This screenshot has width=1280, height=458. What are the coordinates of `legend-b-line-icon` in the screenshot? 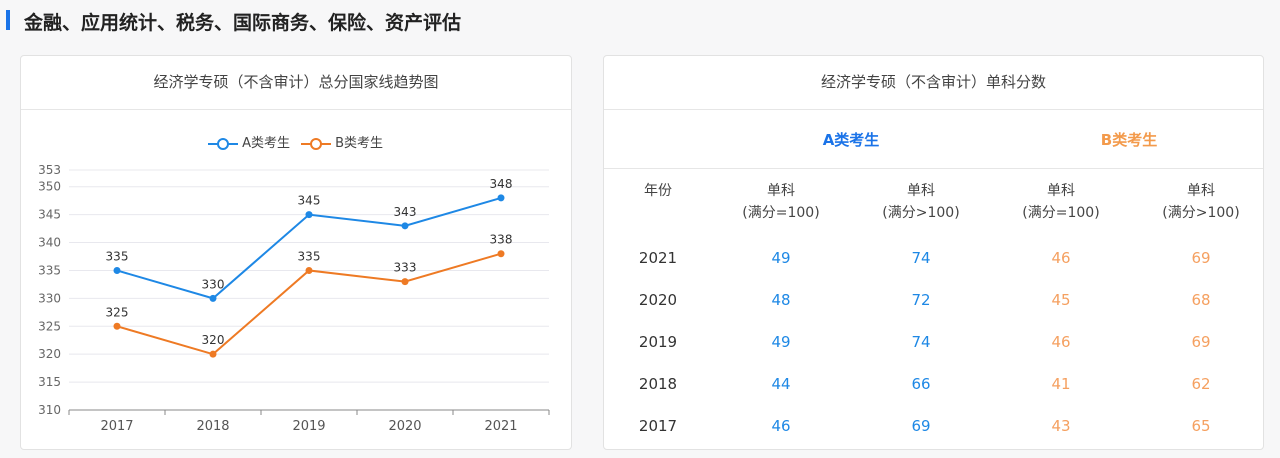 It's located at (316, 143).